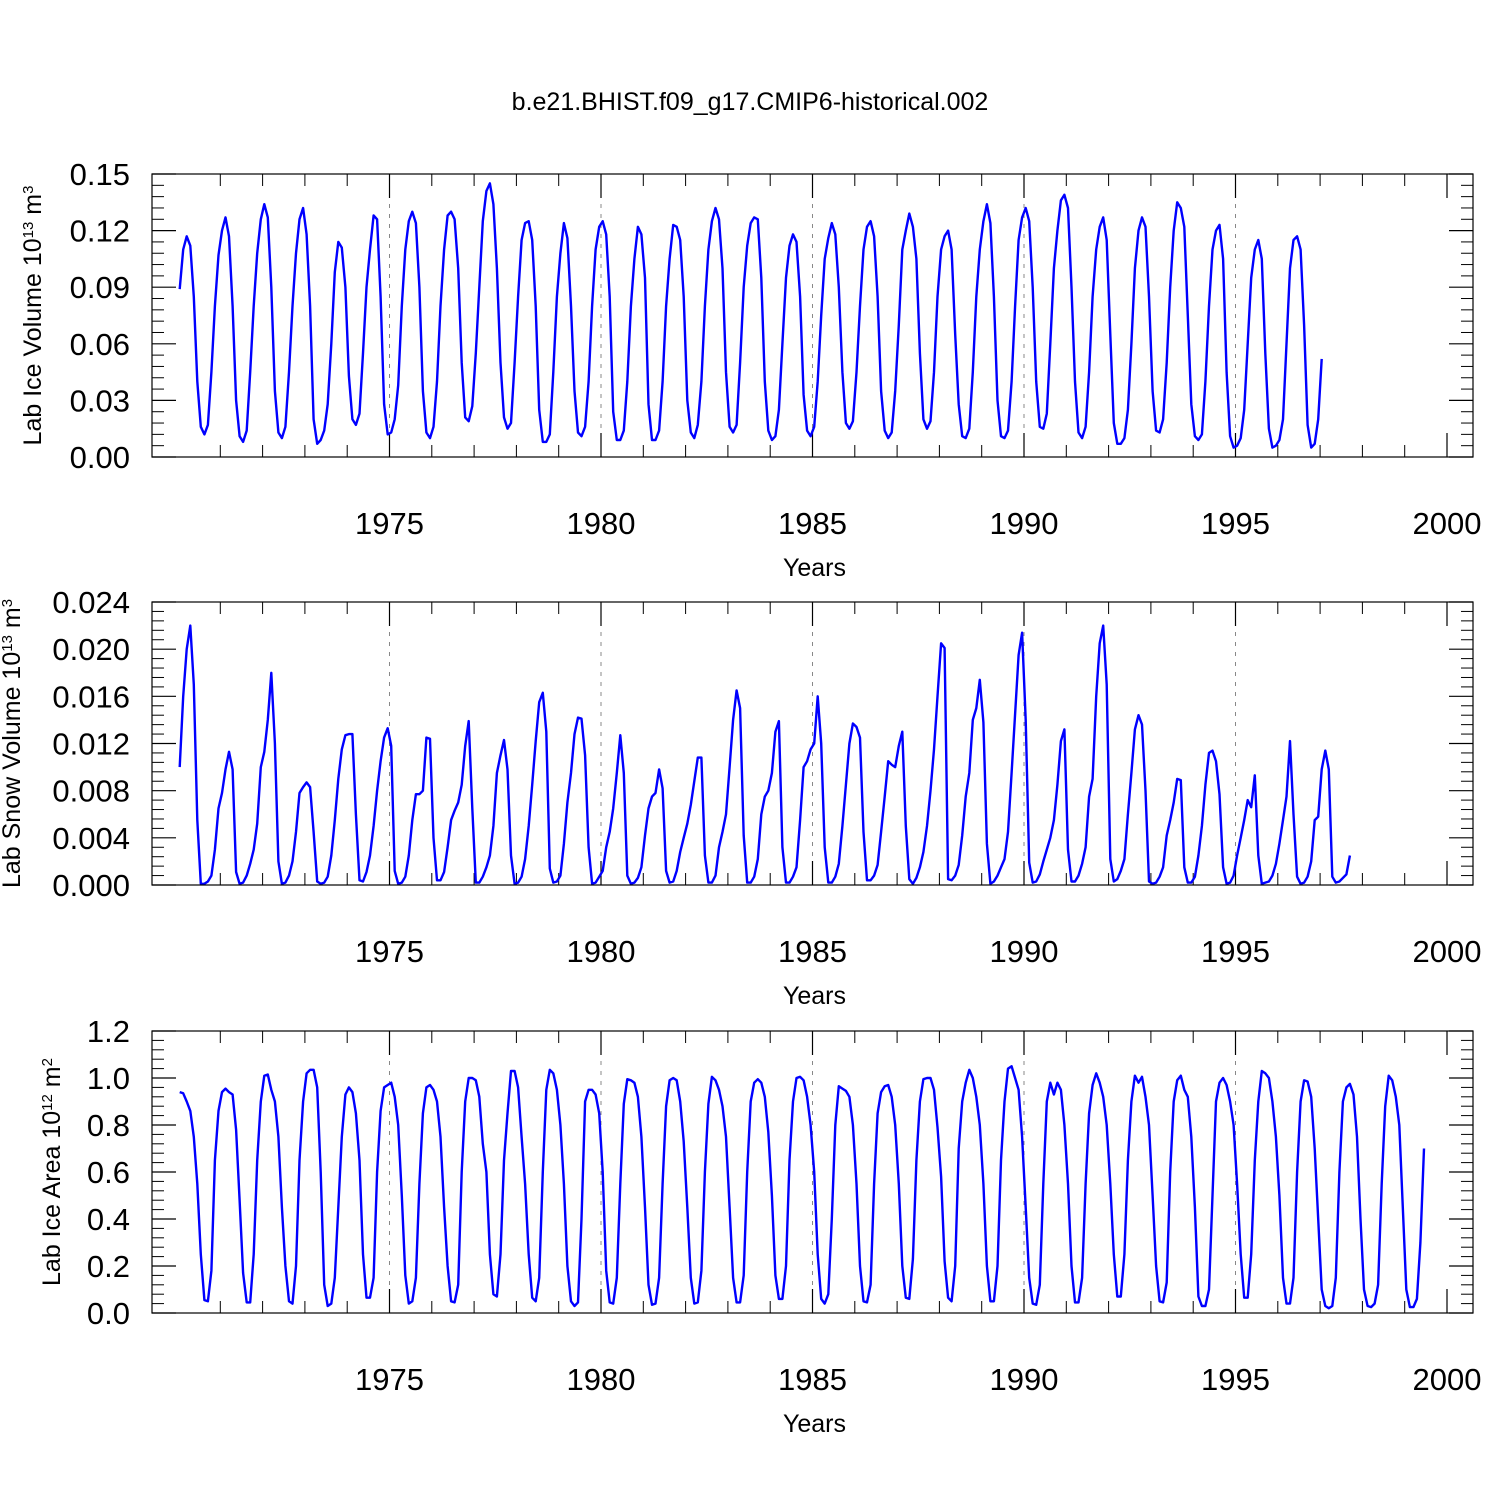 This screenshot has height=1500, width=1500. I want to click on panel-snow-volume-x-tick-label: 1985, so click(812, 951).